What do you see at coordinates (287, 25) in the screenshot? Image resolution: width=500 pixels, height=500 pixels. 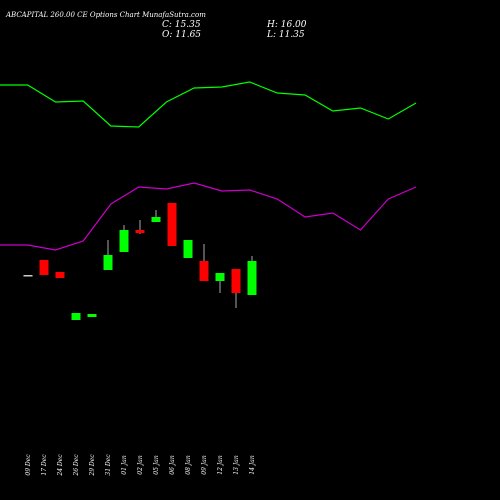 I see `high-value: H: 16.00` at bounding box center [287, 25].